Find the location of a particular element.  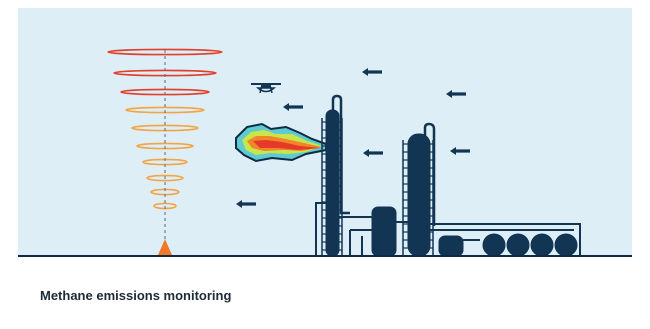

second-column is located at coordinates (419, 195).